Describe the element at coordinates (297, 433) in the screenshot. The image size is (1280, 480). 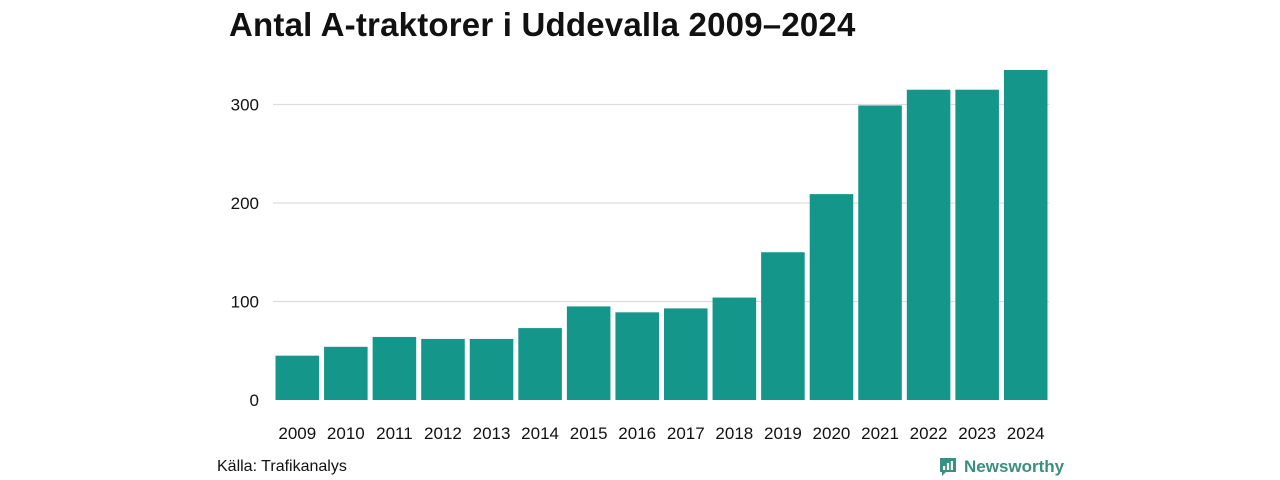
I see `x-tick-label-2009: 2009` at that location.